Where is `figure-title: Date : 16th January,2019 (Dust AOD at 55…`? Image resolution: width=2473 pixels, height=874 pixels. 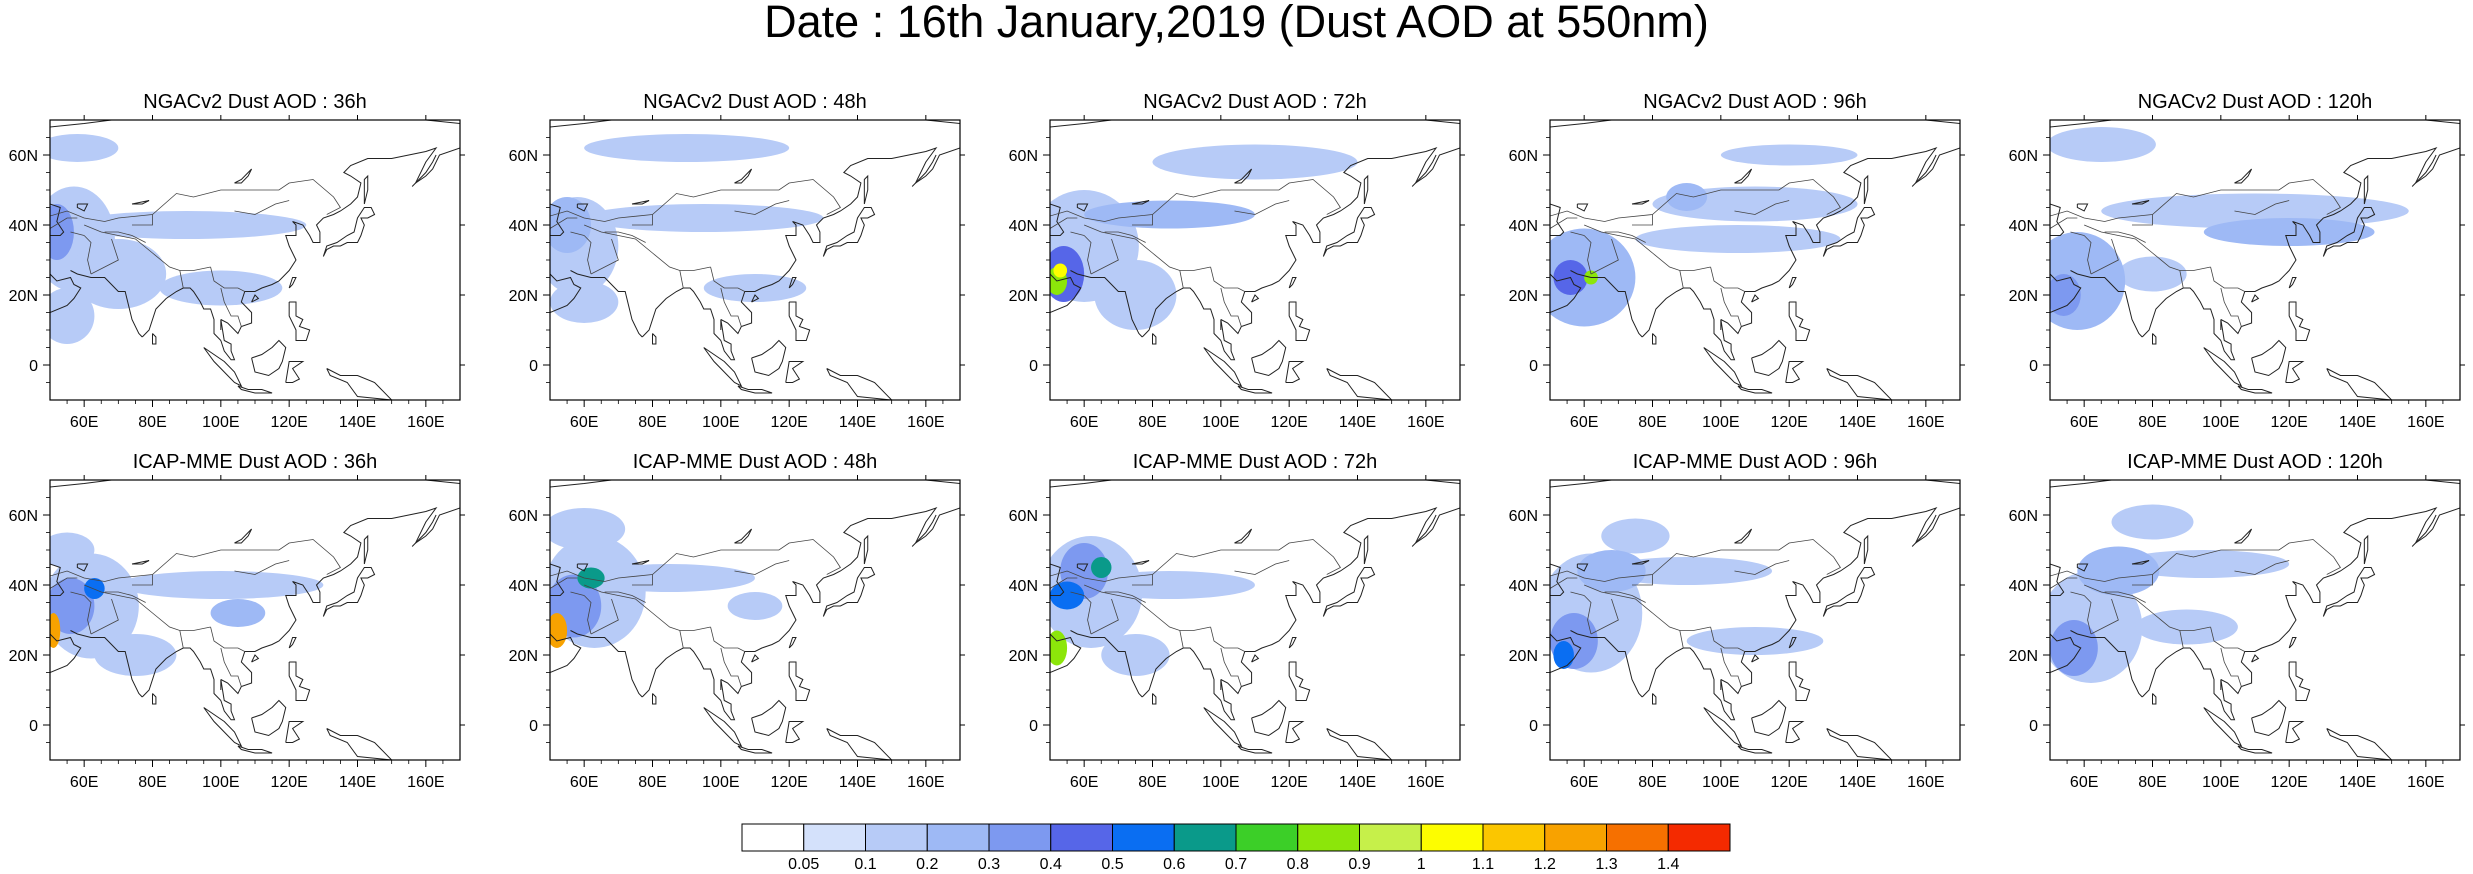 figure-title: Date : 16th January,2019 (Dust AOD at 55… is located at coordinates (1236, 23).